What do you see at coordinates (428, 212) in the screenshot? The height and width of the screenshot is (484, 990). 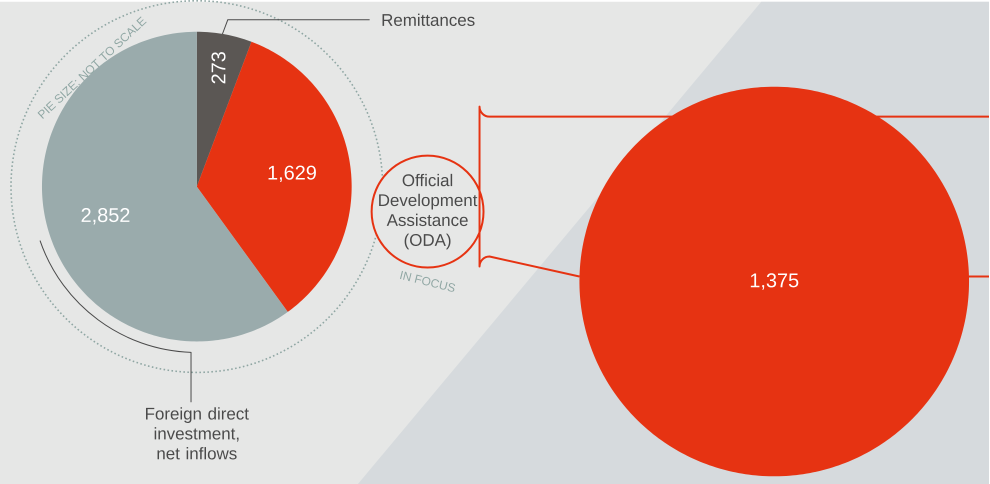 I see `legend-label: Official Development Assistance (ODA)` at bounding box center [428, 212].